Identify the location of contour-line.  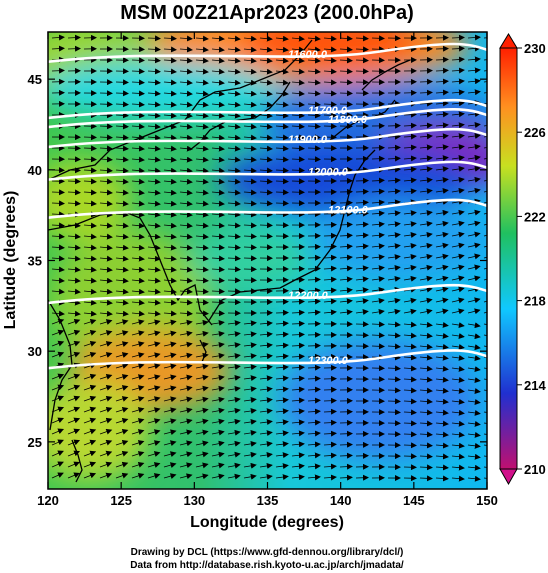
(267, 109).